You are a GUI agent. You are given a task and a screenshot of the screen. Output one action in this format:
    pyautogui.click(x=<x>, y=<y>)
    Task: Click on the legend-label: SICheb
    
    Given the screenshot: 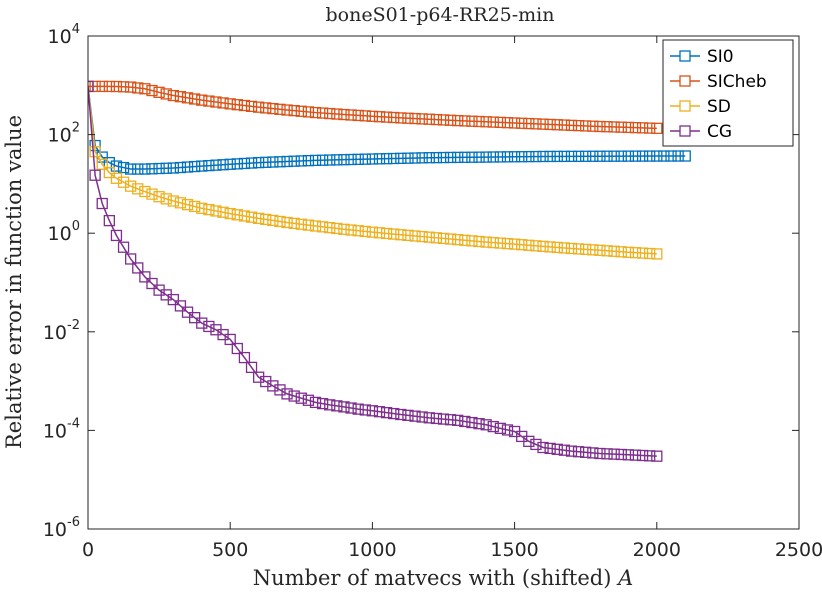 What is the action you would take?
    pyautogui.click(x=737, y=82)
    